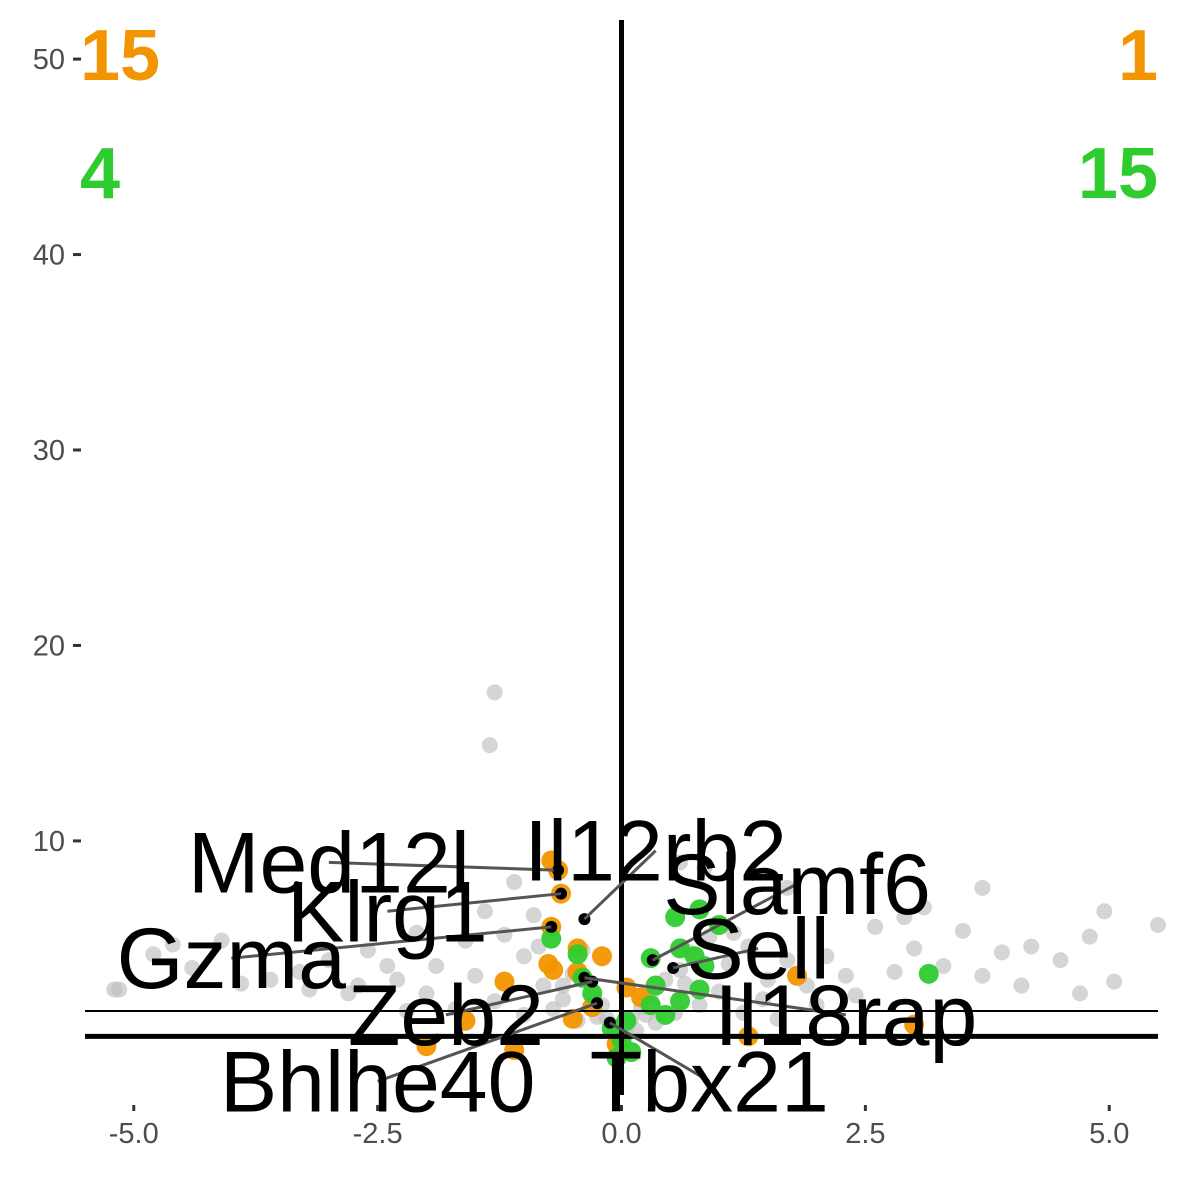 The height and width of the screenshot is (1181, 1181). Describe the element at coordinates (49, 451) in the screenshot. I see `y-tick-label: 30` at that location.